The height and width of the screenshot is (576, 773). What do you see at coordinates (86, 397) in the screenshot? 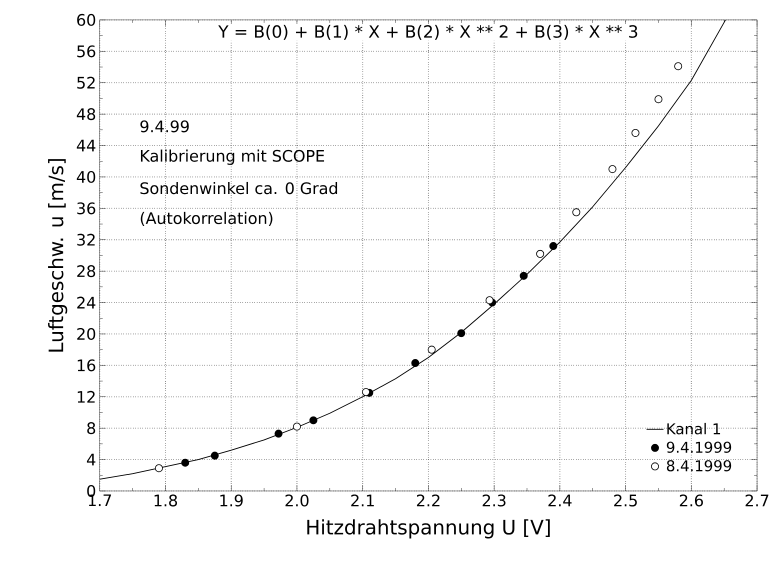
I see `y-tick-label: 12` at bounding box center [86, 397].